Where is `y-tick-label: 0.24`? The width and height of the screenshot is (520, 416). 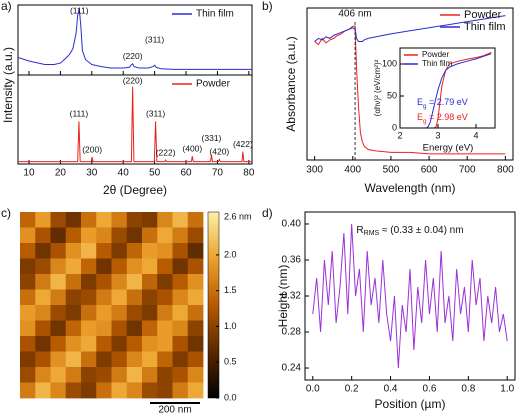 y-tick-label: 0.24 is located at coordinates (292, 368).